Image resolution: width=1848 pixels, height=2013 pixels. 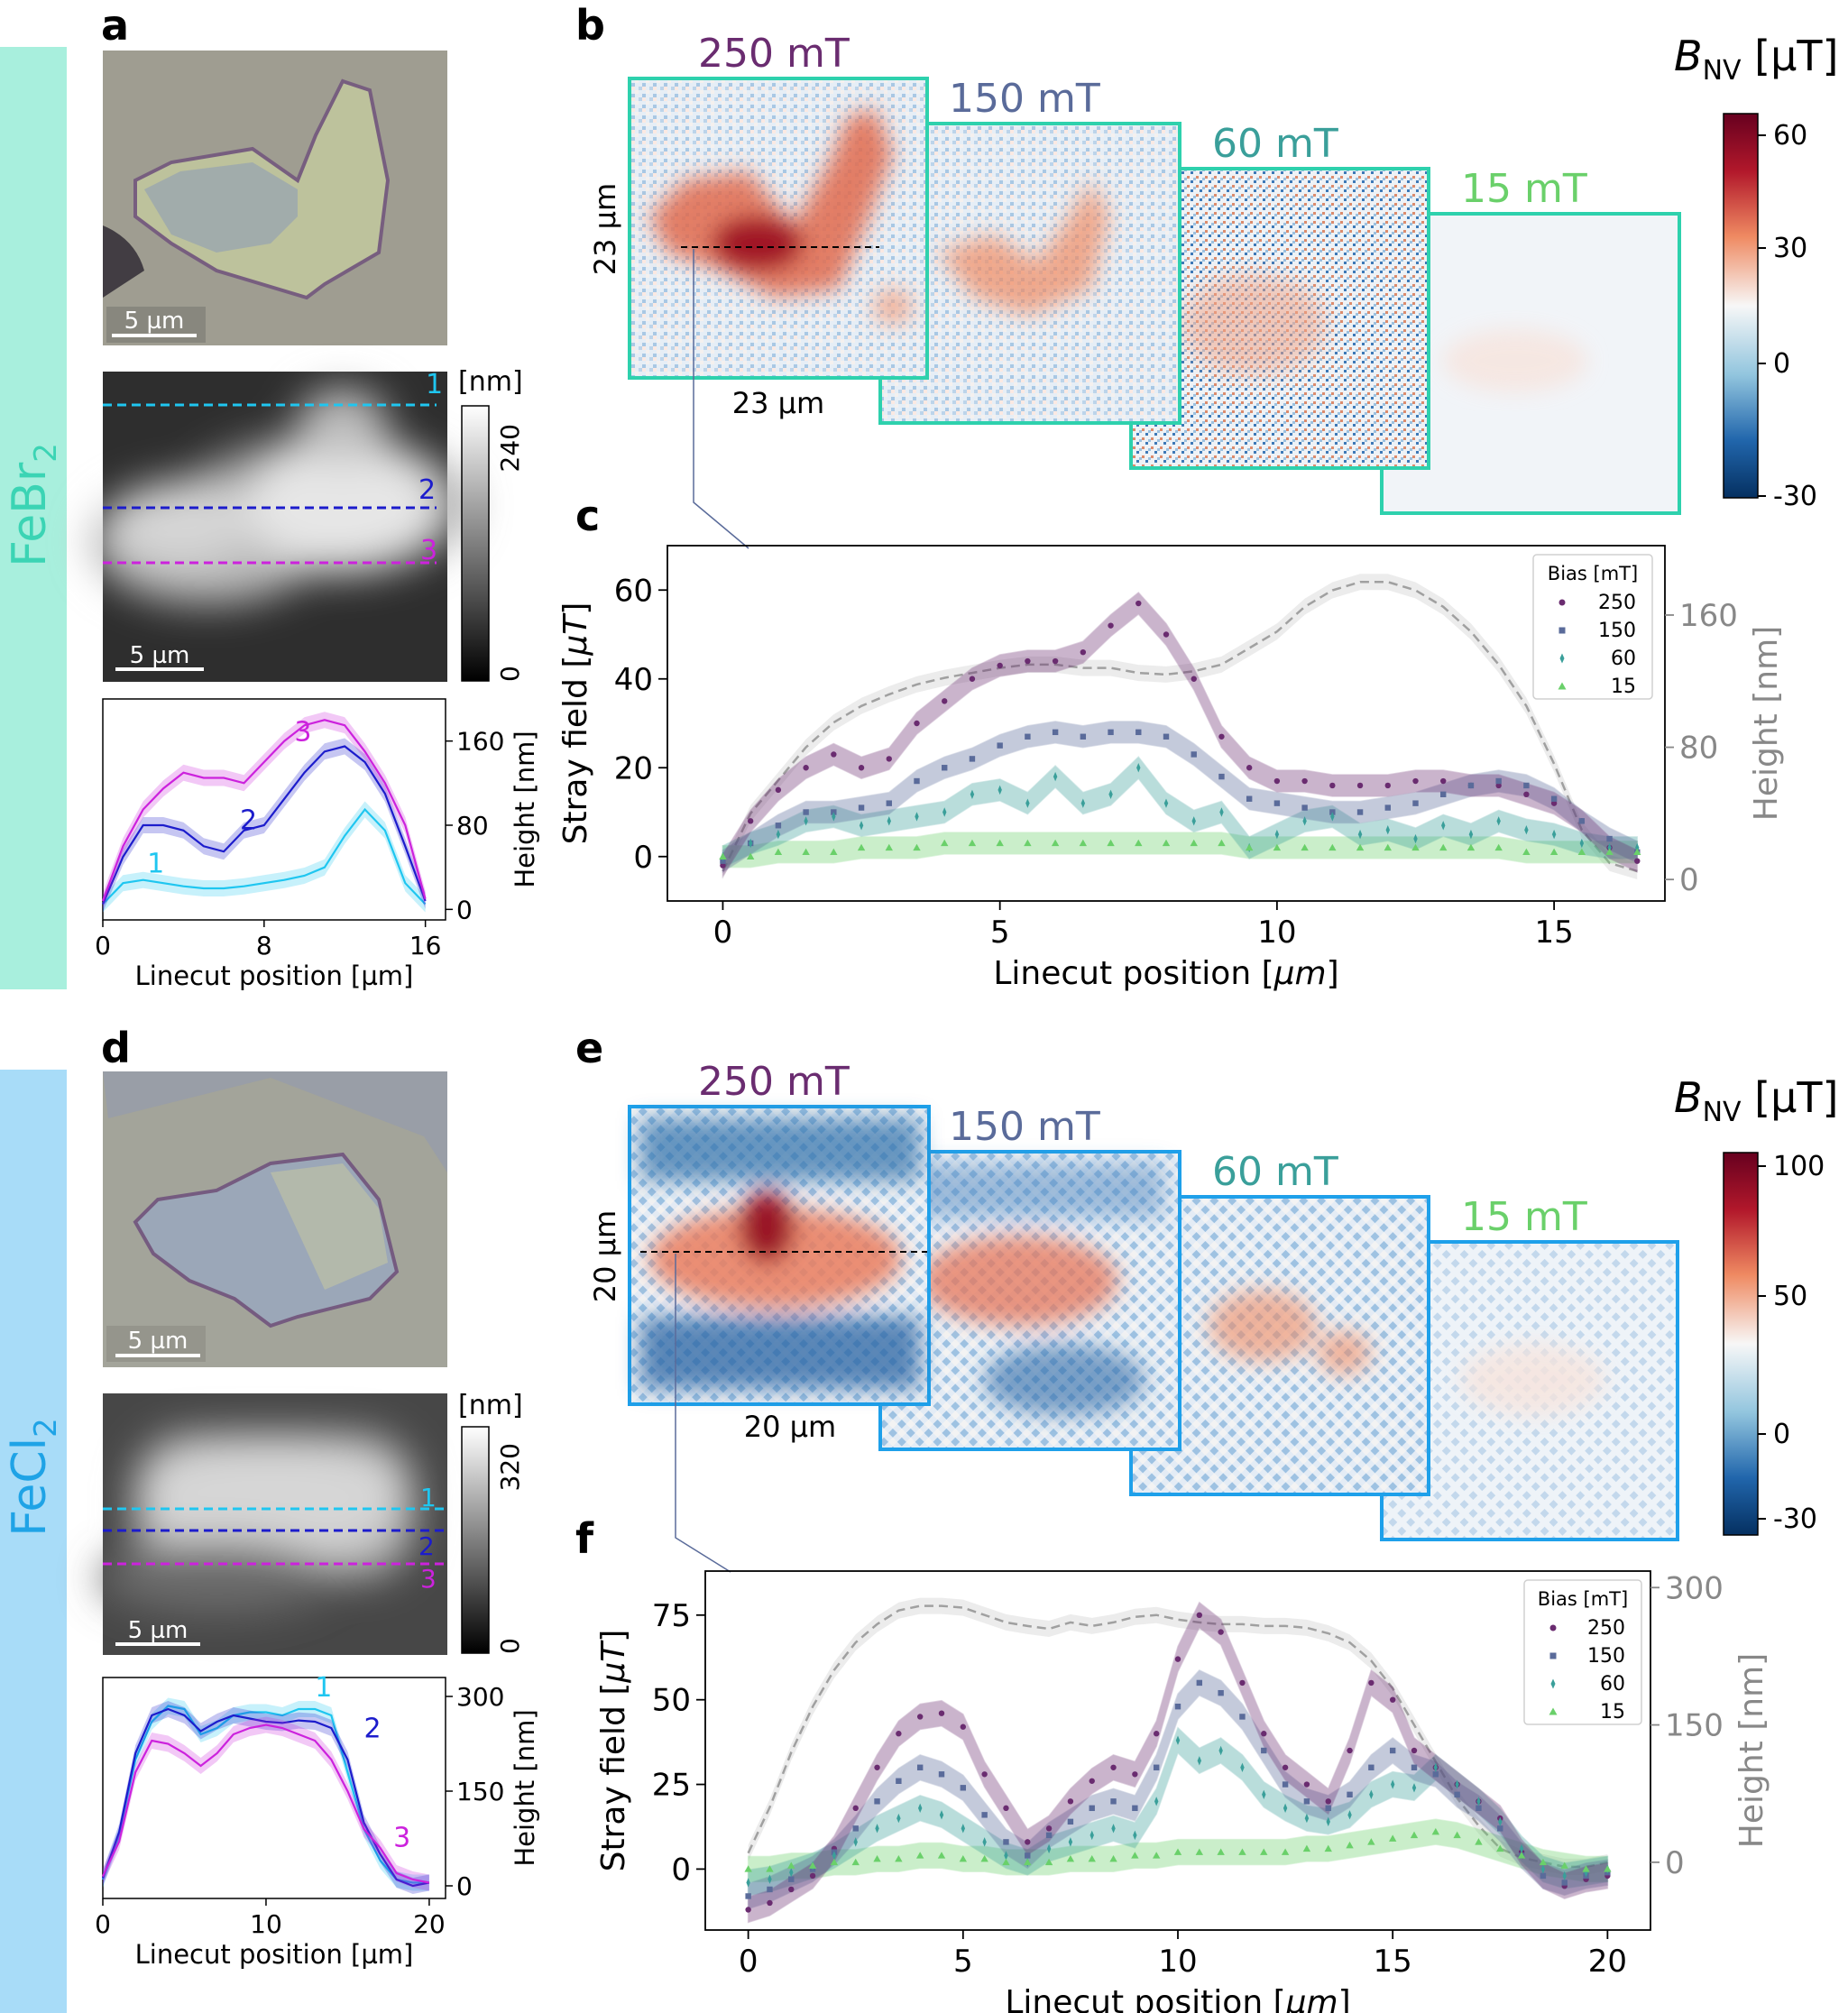 What do you see at coordinates (1025, 1127) in the screenshot?
I see `map-field-label: 150 mT` at bounding box center [1025, 1127].